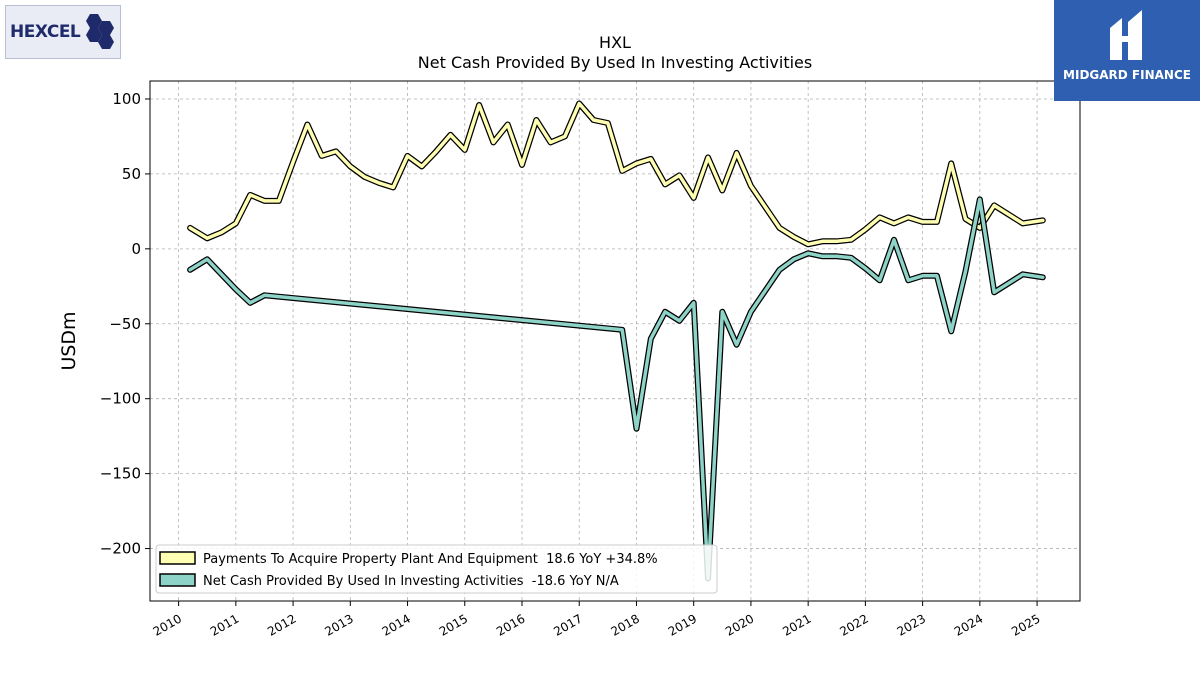  Describe the element at coordinates (338, 624) in the screenshot. I see `x-tick-label: 2013` at that location.